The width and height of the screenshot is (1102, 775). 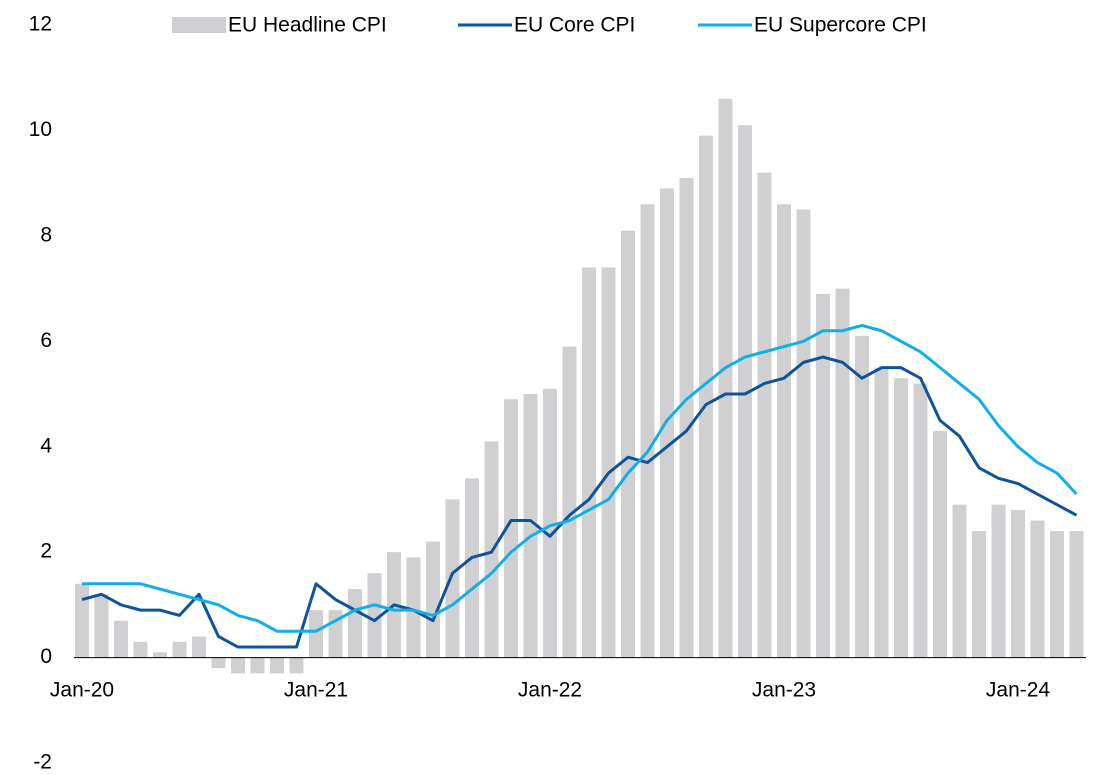 I want to click on x-tick-label: Jan-20, so click(x=82, y=690).